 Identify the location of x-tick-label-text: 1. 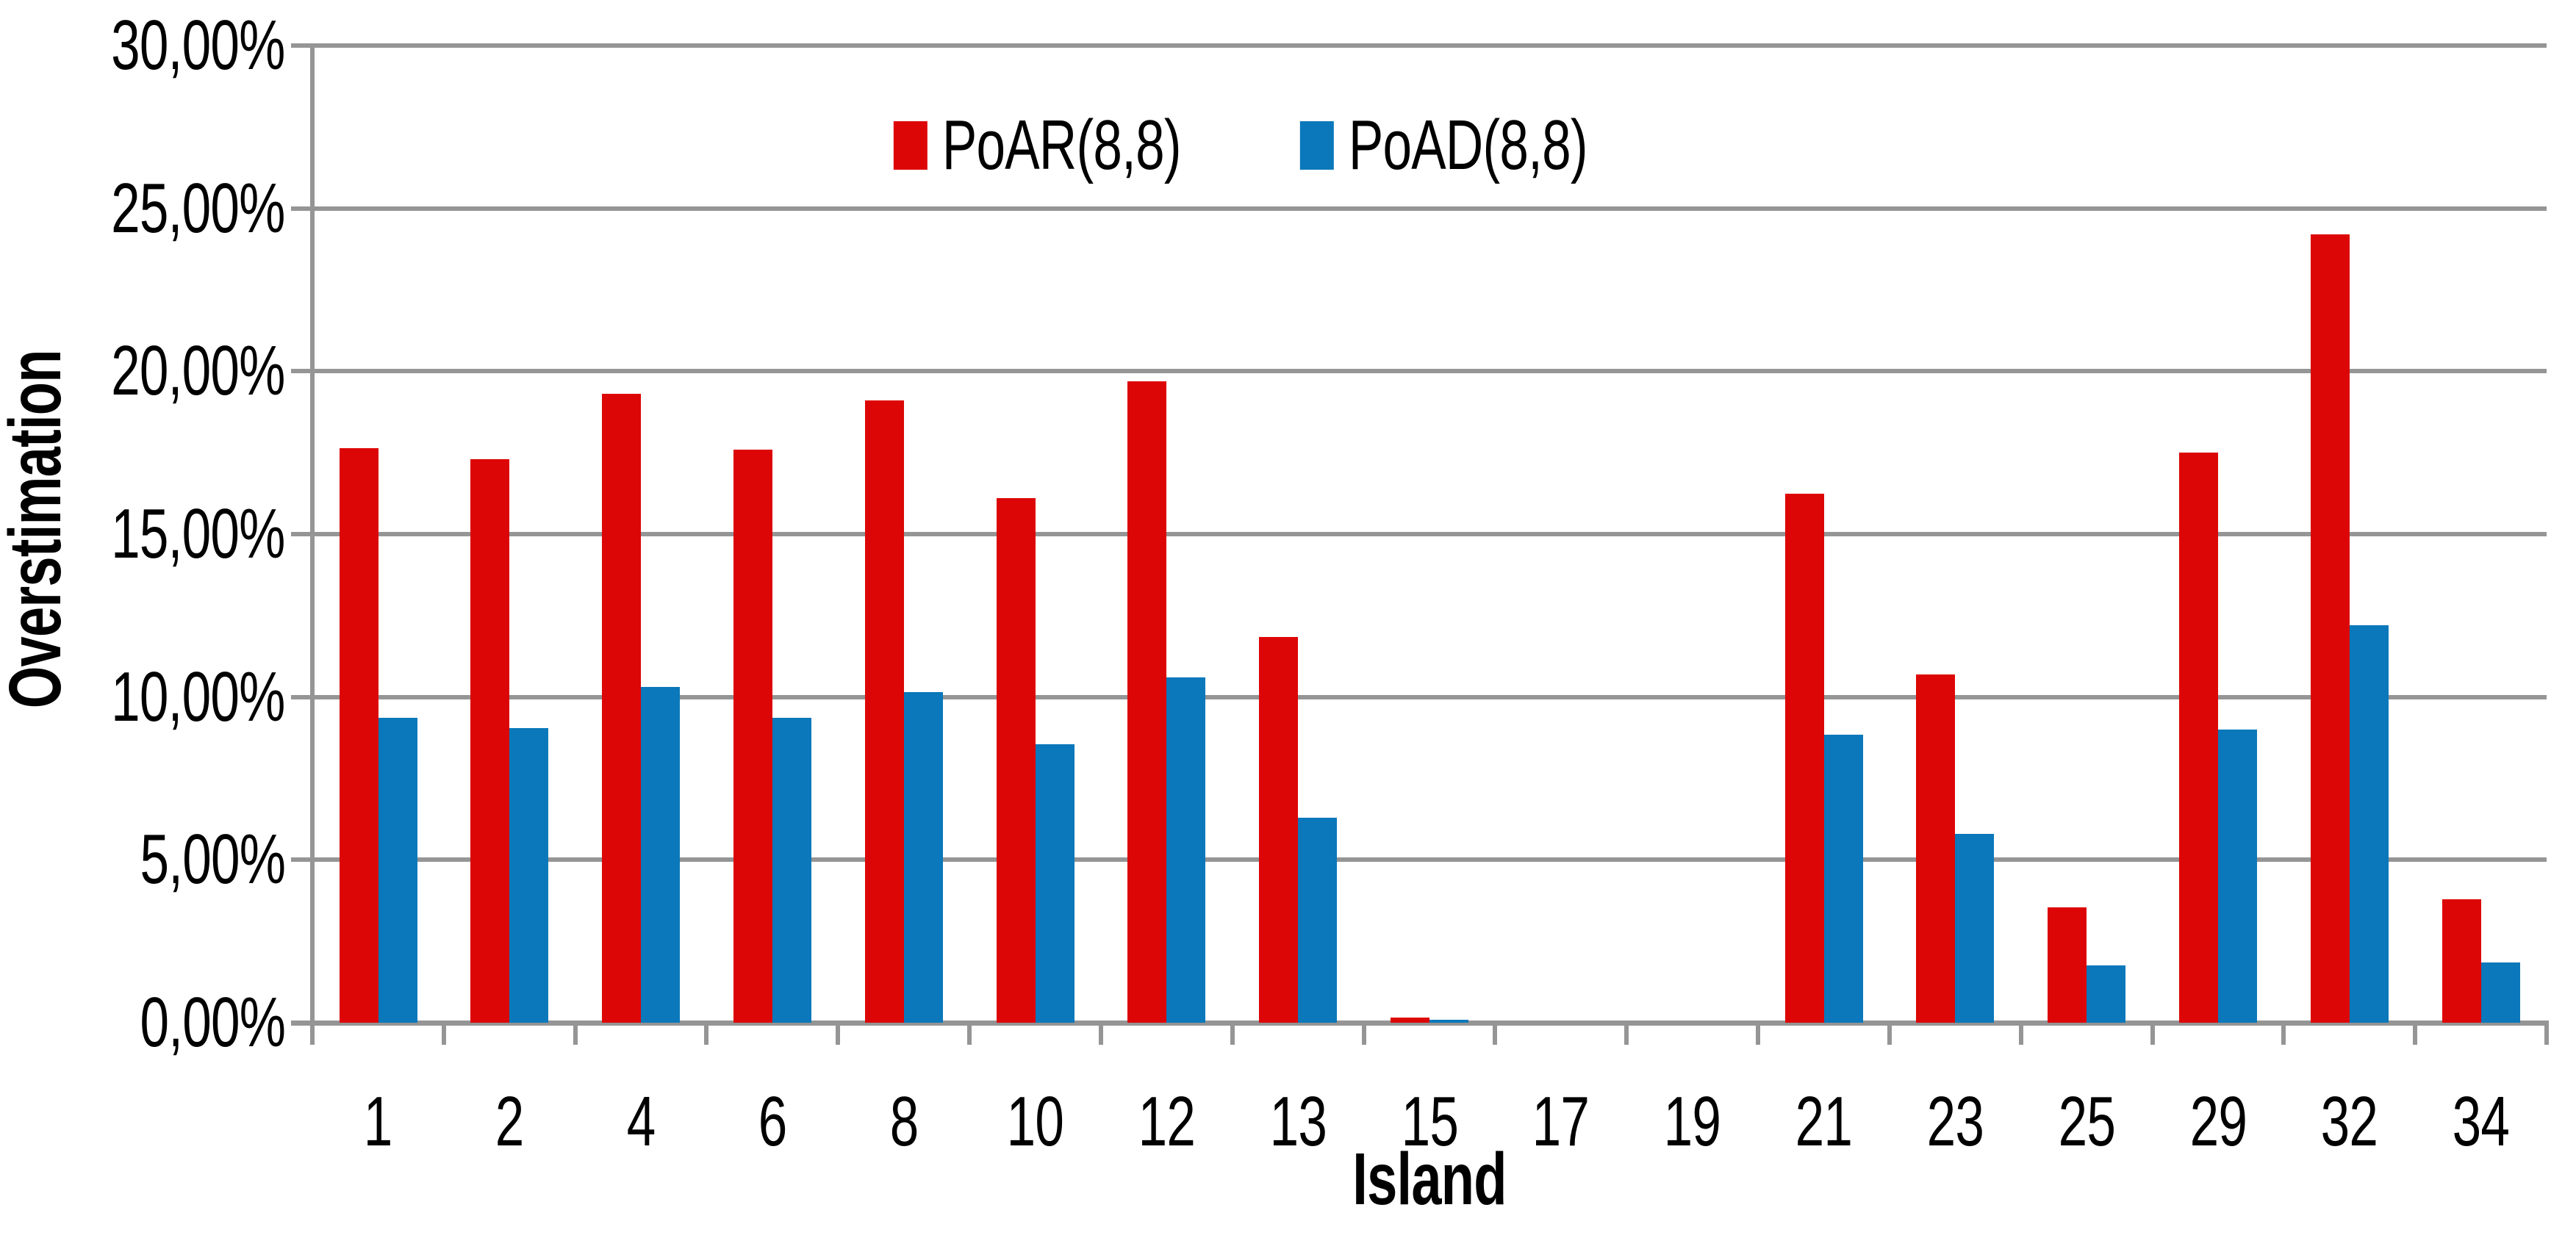
(378, 1121).